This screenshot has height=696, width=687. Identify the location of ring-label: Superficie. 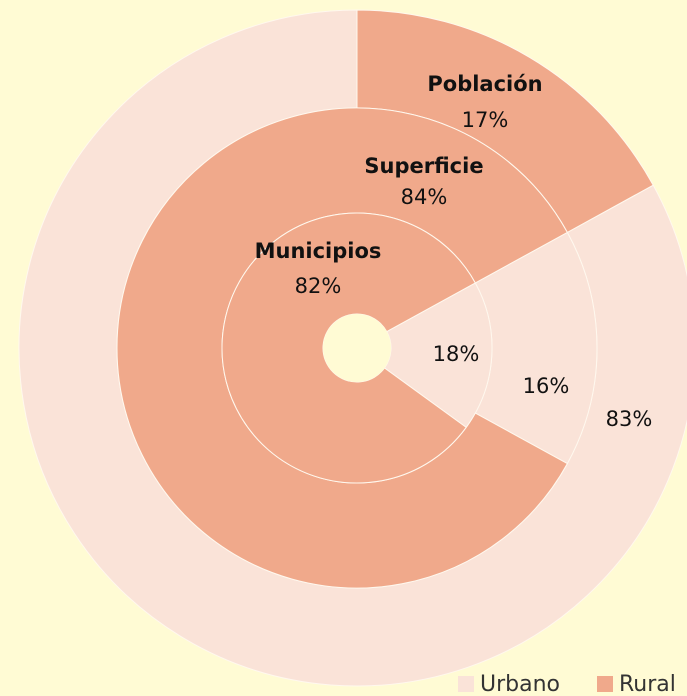
(423, 166).